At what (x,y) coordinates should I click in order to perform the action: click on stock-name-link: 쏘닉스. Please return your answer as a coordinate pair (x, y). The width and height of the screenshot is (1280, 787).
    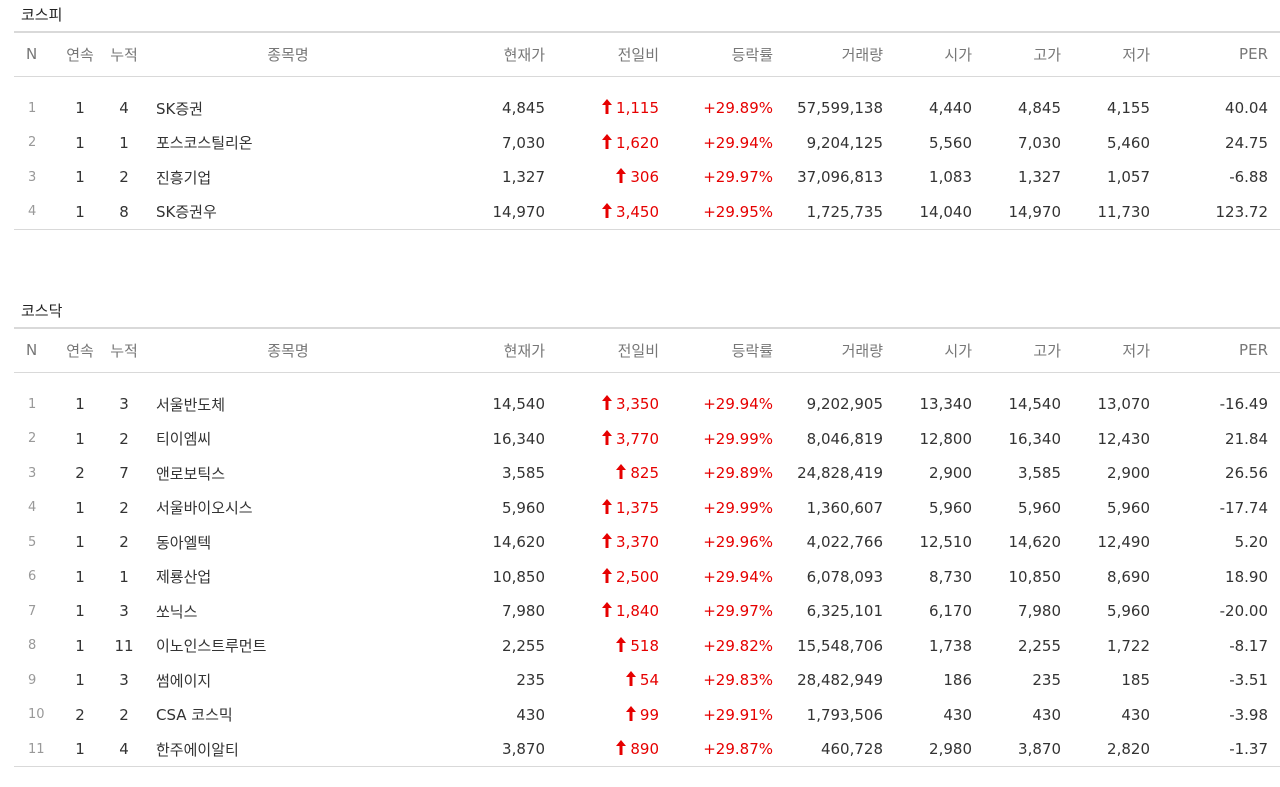
    Looking at the image, I should click on (177, 611).